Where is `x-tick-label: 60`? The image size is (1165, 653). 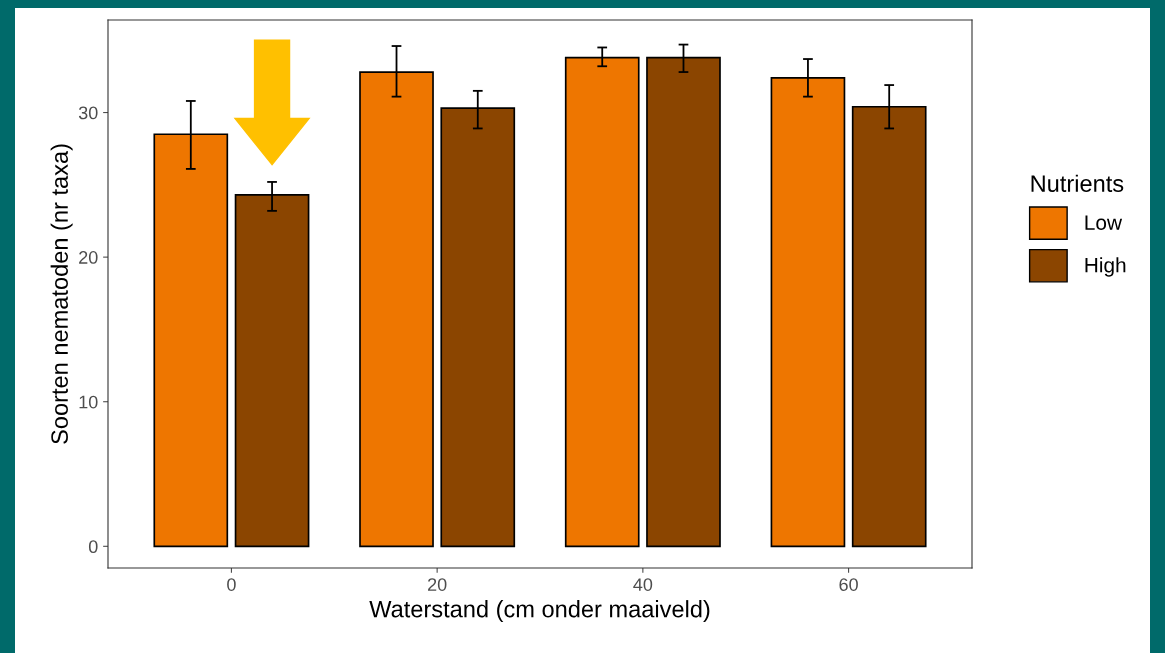
x-tick-label: 60 is located at coordinates (848, 584).